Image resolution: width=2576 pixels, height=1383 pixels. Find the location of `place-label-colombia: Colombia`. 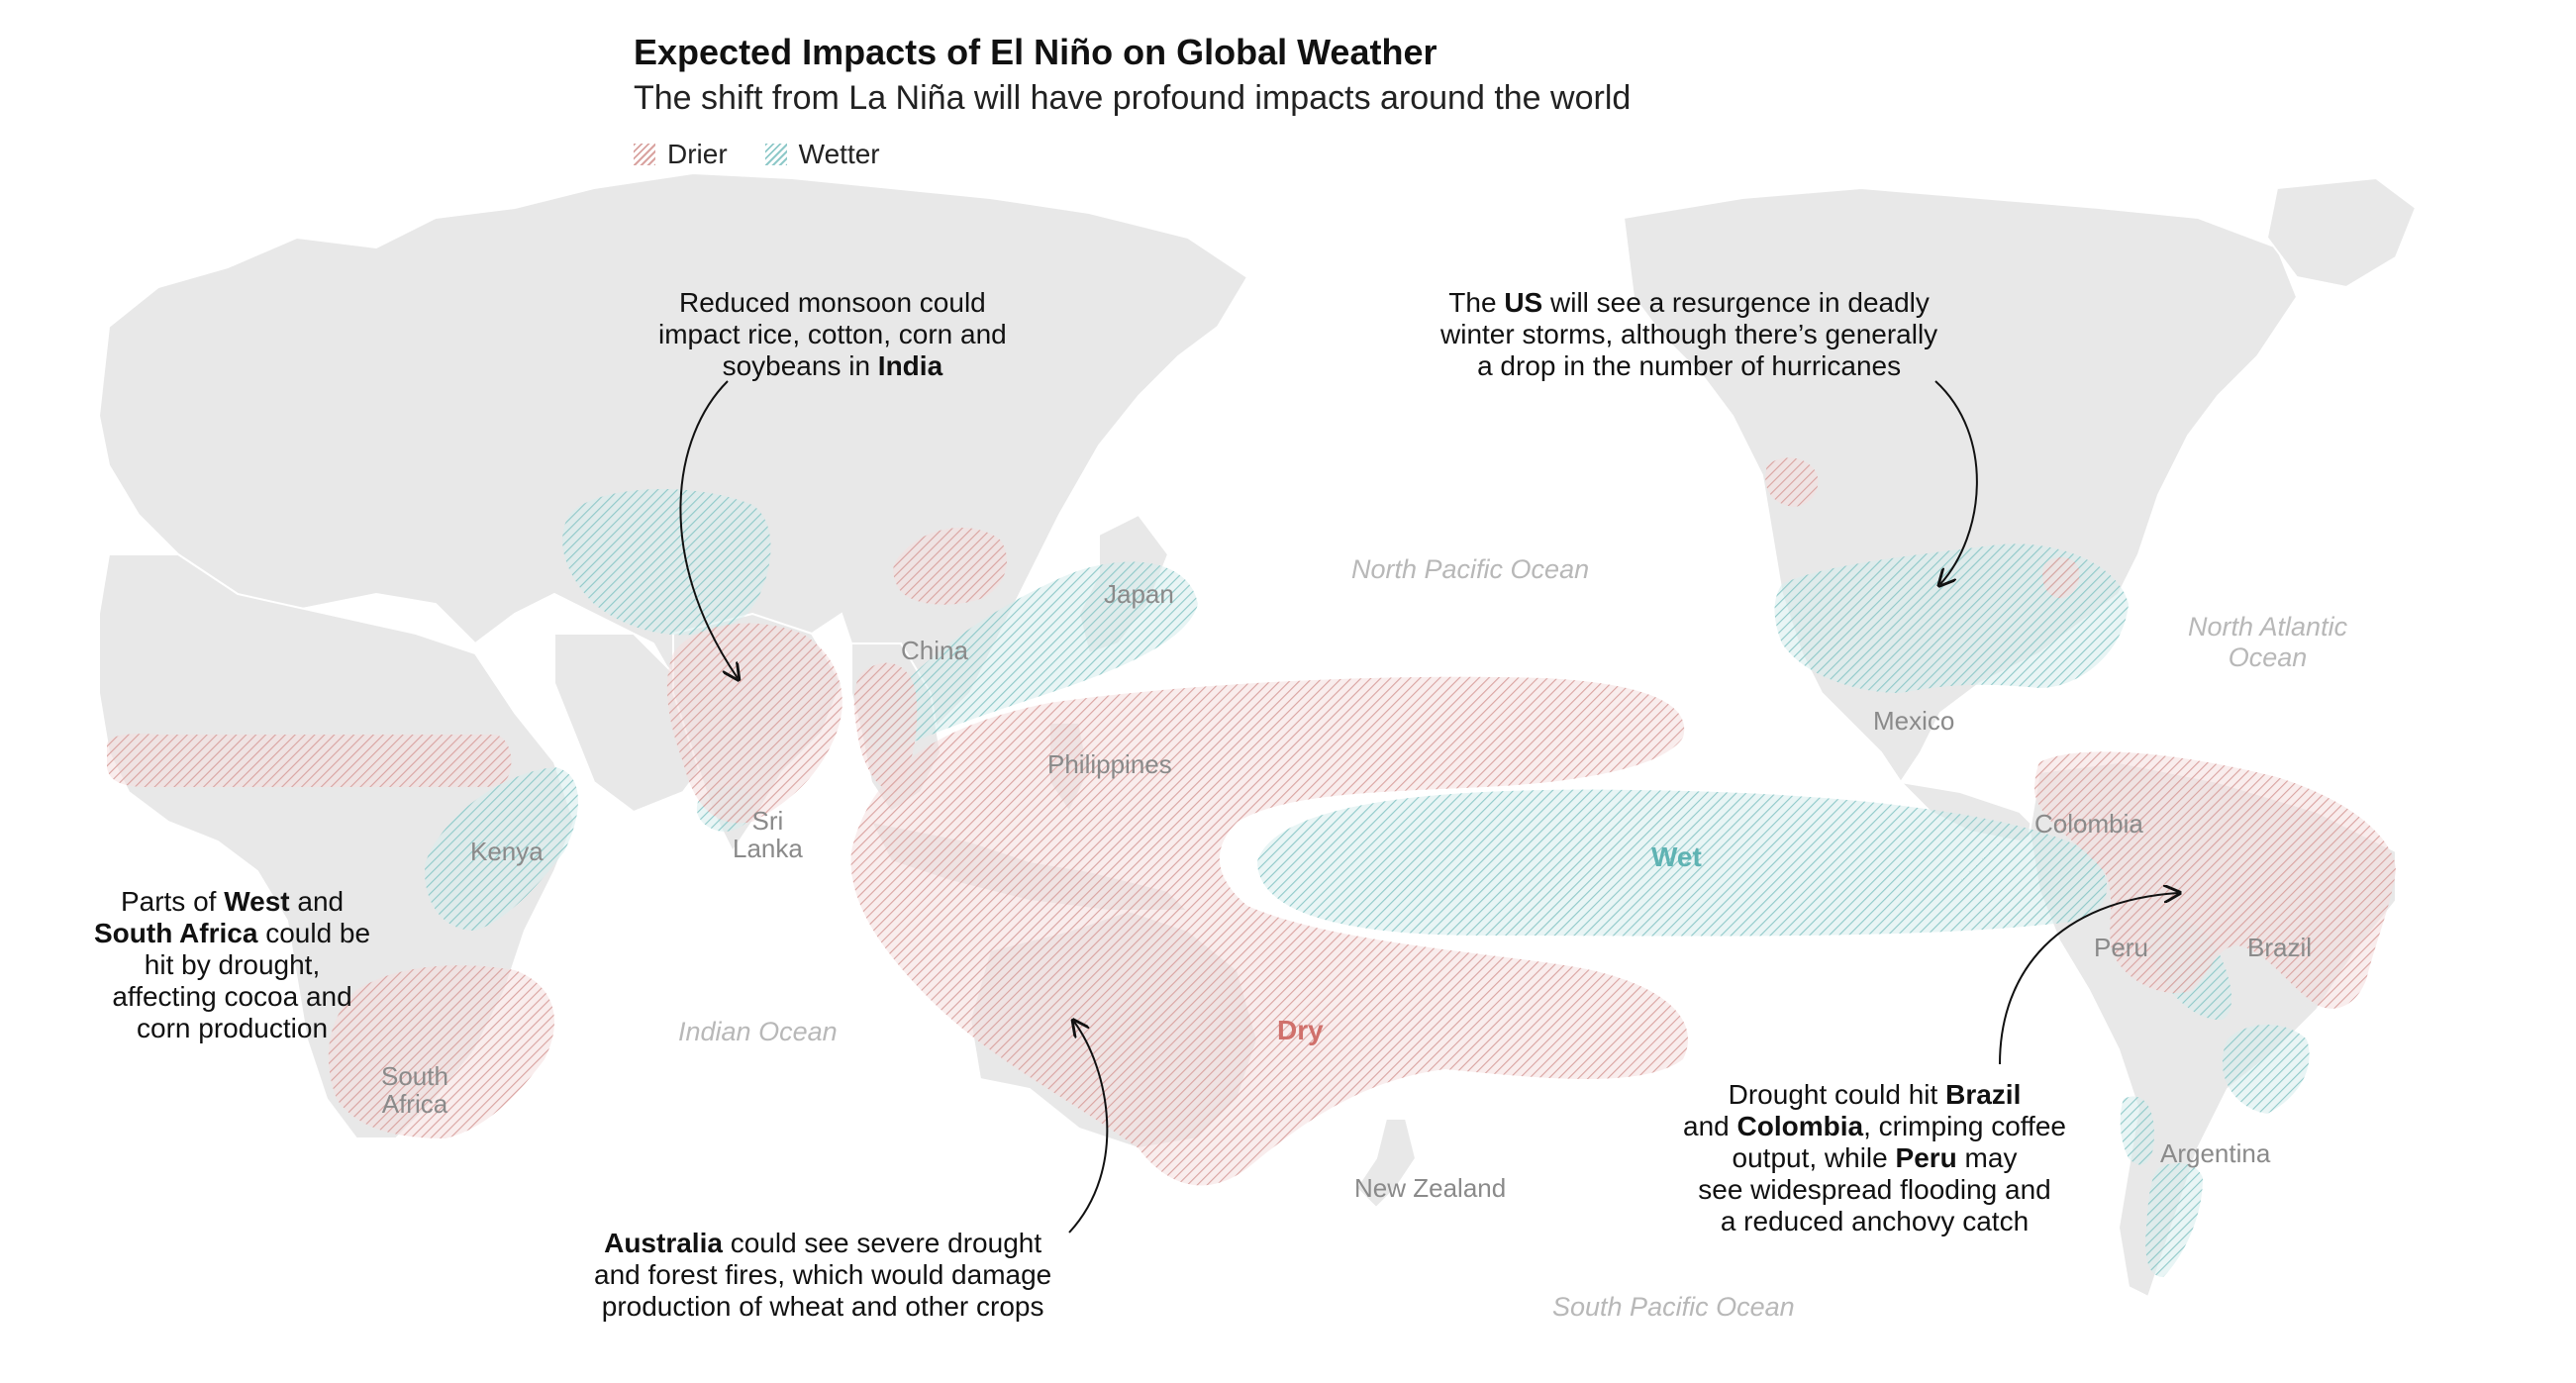

place-label-colombia: Colombia is located at coordinates (2089, 824).